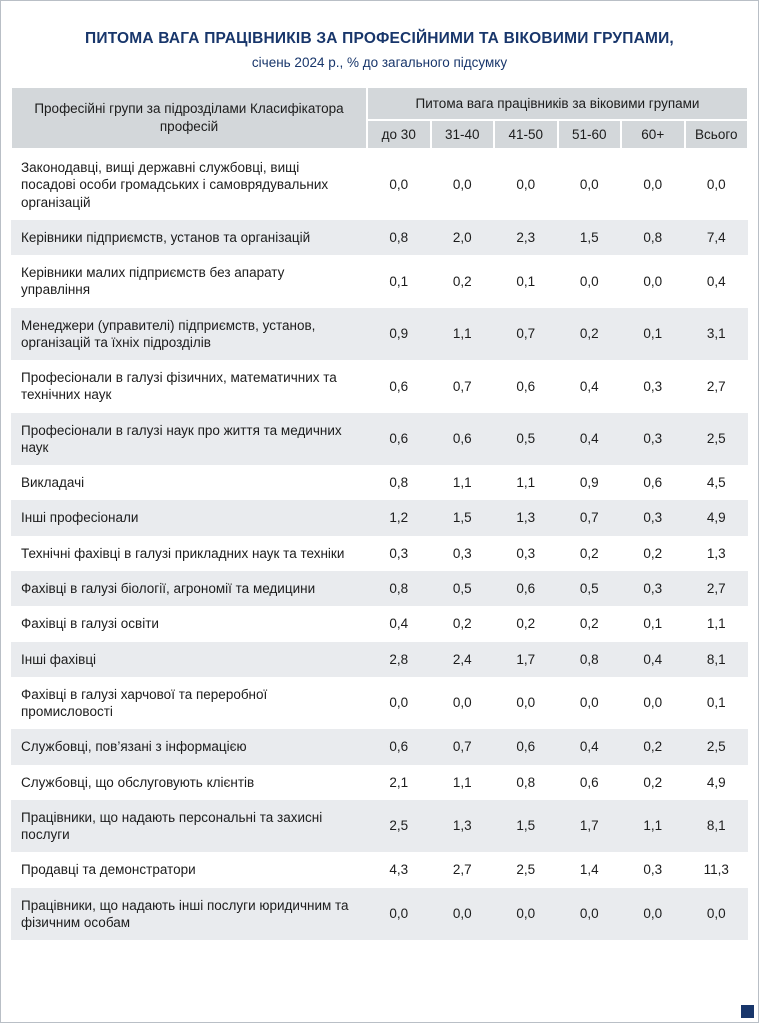 The image size is (759, 1023). Describe the element at coordinates (462, 237) in the screenshot. I see `value-cell: 2,0` at that location.